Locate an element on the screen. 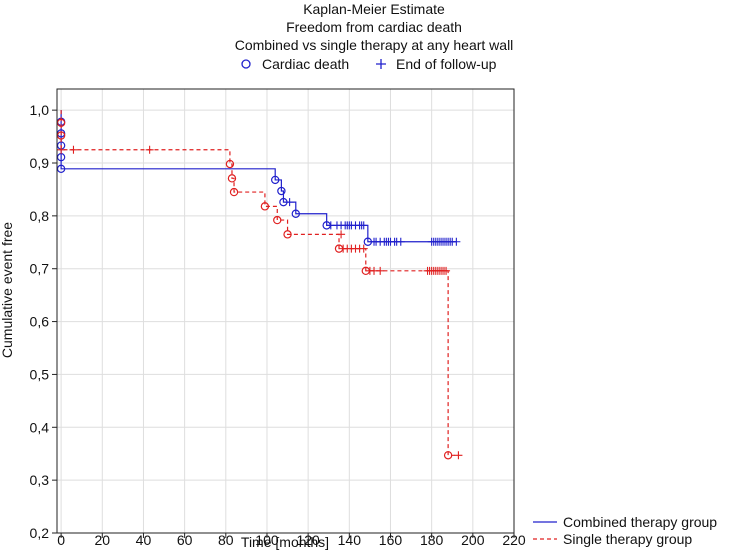 Image resolution: width=742 pixels, height=552 pixels. title-line-2: Freedom from cardiac death is located at coordinates (374, 27).